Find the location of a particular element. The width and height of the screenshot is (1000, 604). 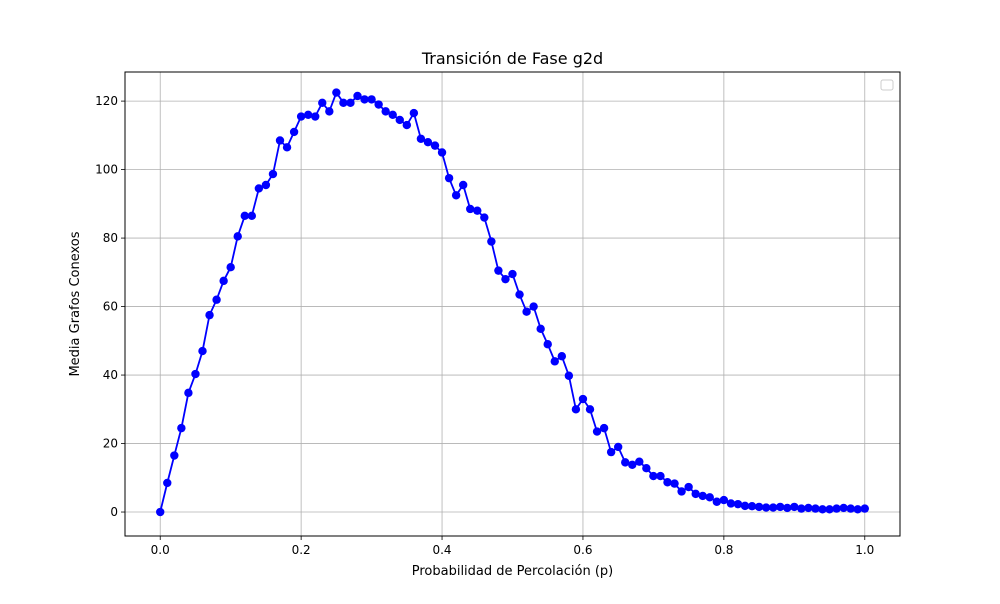

x-tick-label: 0.8 is located at coordinates (723, 550).